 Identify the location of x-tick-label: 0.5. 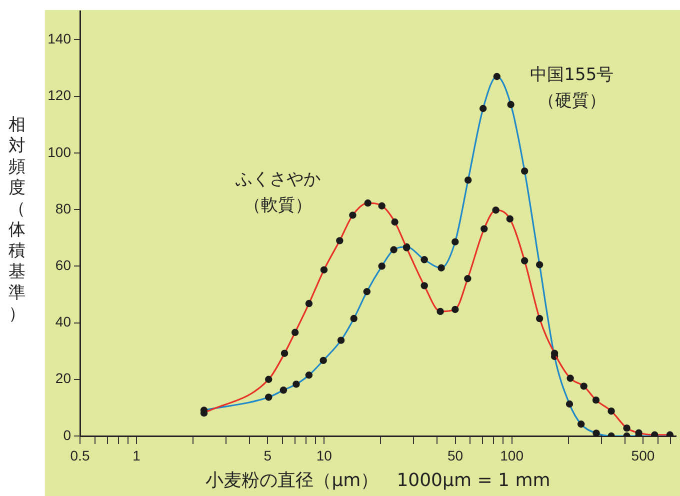
(80, 455).